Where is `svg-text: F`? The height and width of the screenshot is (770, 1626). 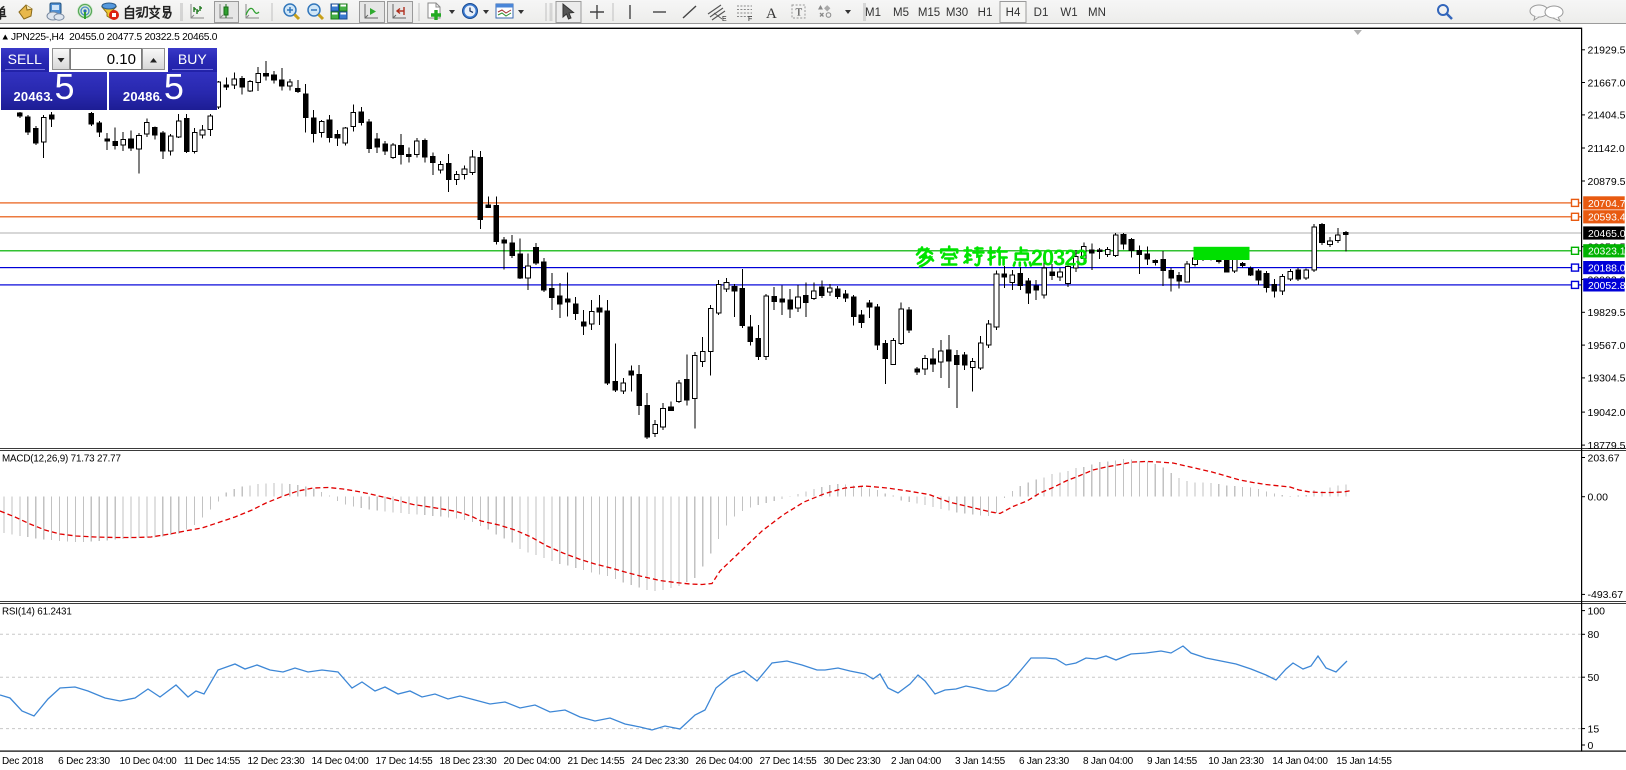
svg-text: F is located at coordinates (750, 19).